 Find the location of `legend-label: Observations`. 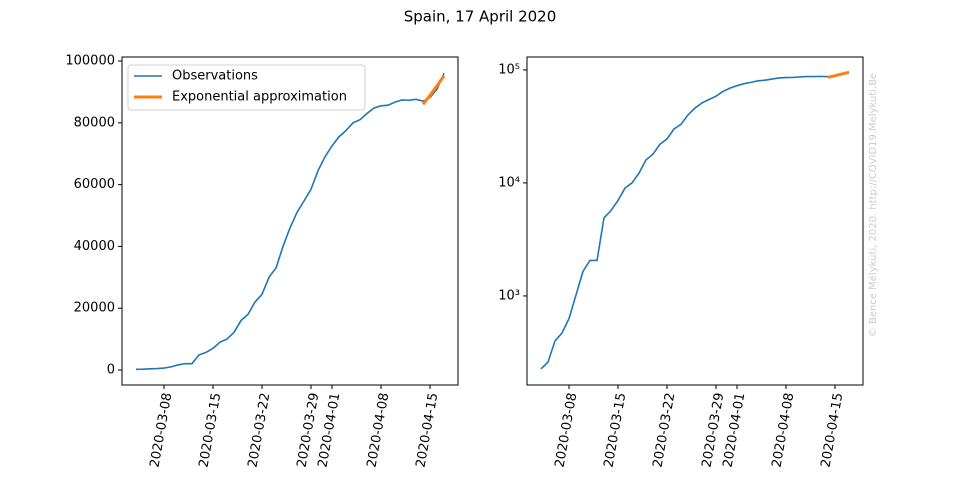

legend-label: Observations is located at coordinates (215, 76).